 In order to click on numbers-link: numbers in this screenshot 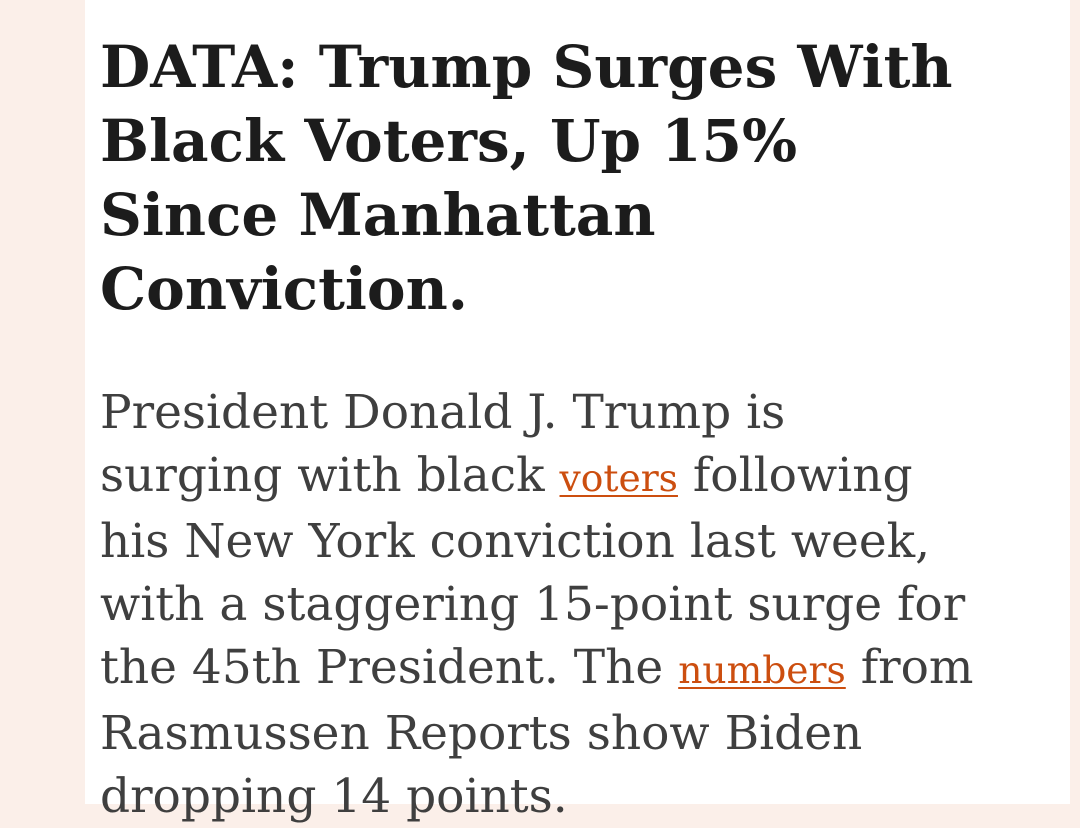, I will do `click(762, 670)`.